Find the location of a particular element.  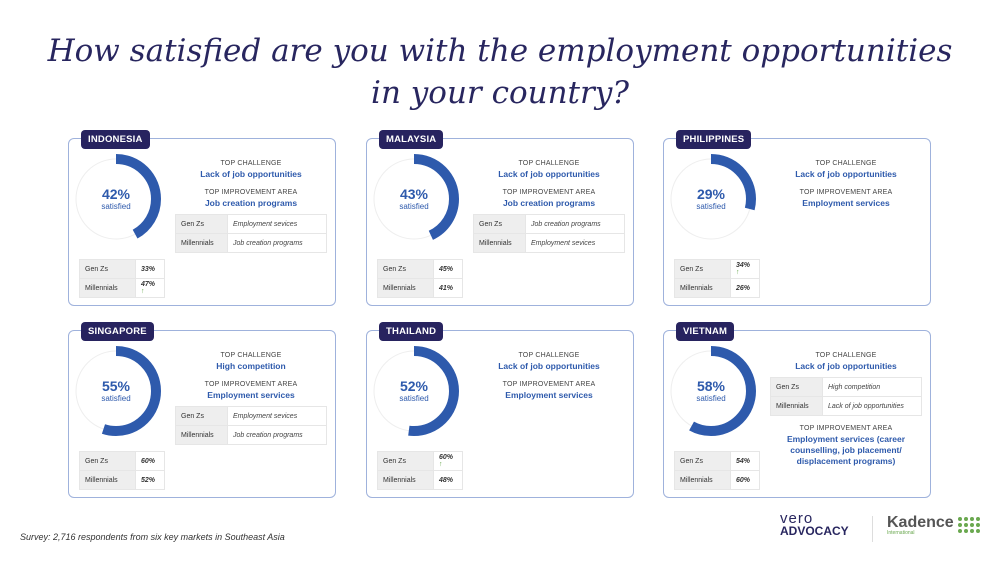

satisfied-percent: 42% is located at coordinates (116, 194).